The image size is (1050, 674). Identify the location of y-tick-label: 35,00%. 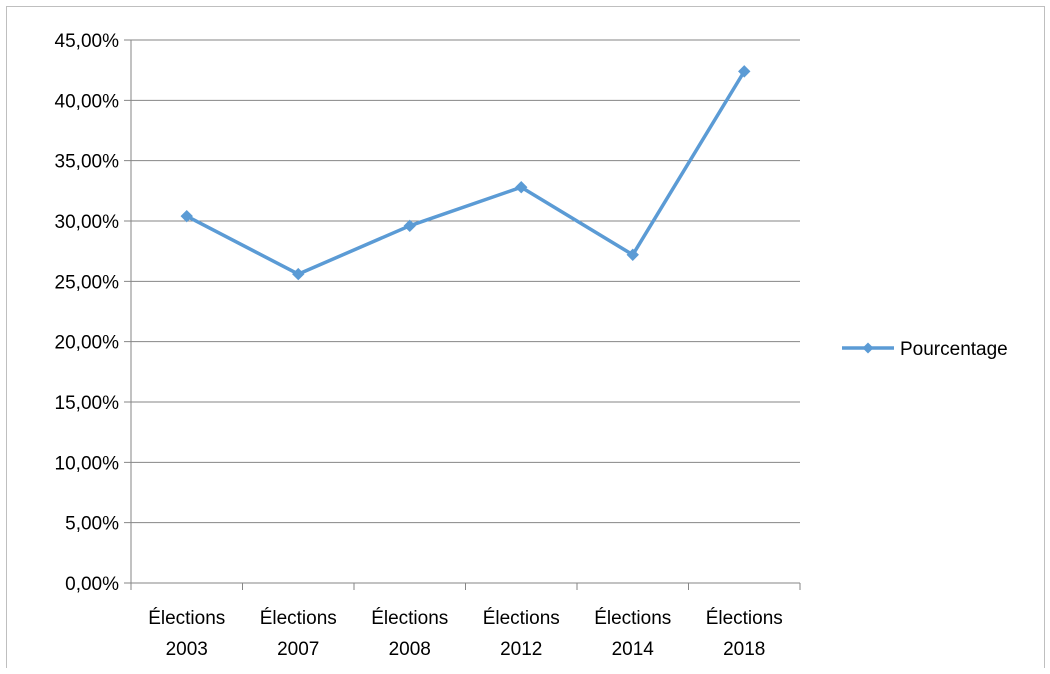
(87, 162).